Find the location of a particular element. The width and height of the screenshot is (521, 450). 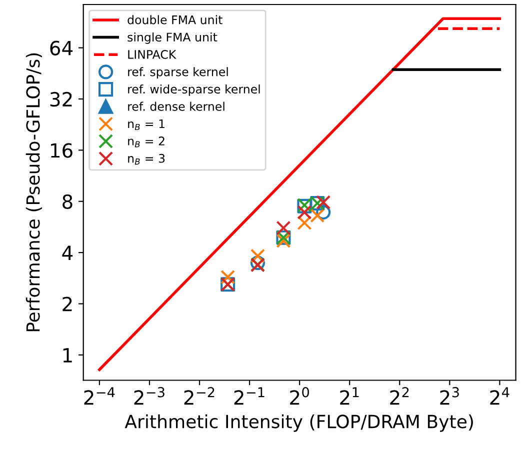

y-tick-label: 1 is located at coordinates (67, 355).